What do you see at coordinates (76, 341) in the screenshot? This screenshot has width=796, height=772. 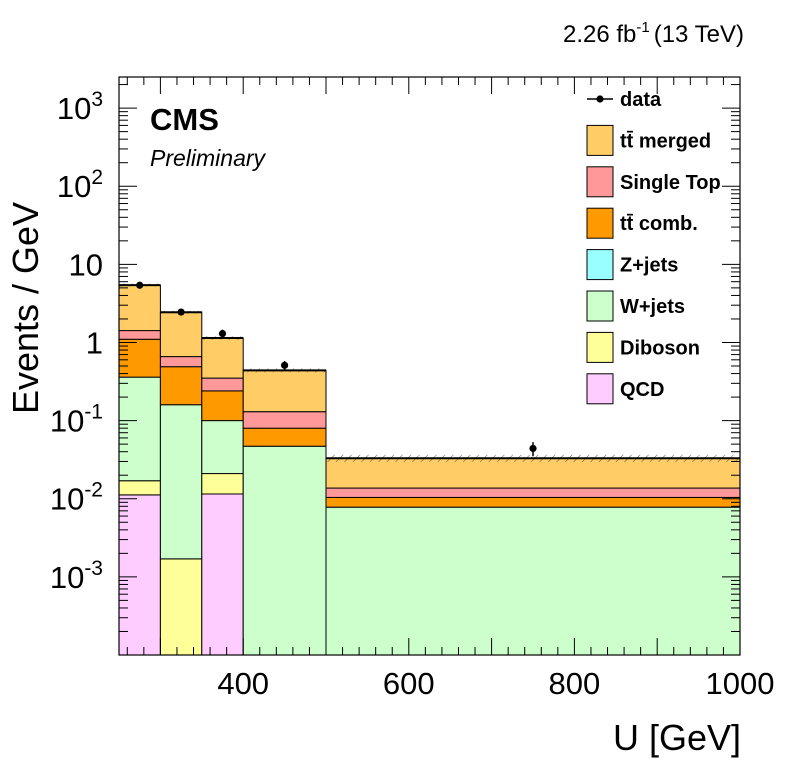 I see `y-tick-labels: 10⁻³ 10⁻² 10⁻¹ 1 10 10² 10³` at bounding box center [76, 341].